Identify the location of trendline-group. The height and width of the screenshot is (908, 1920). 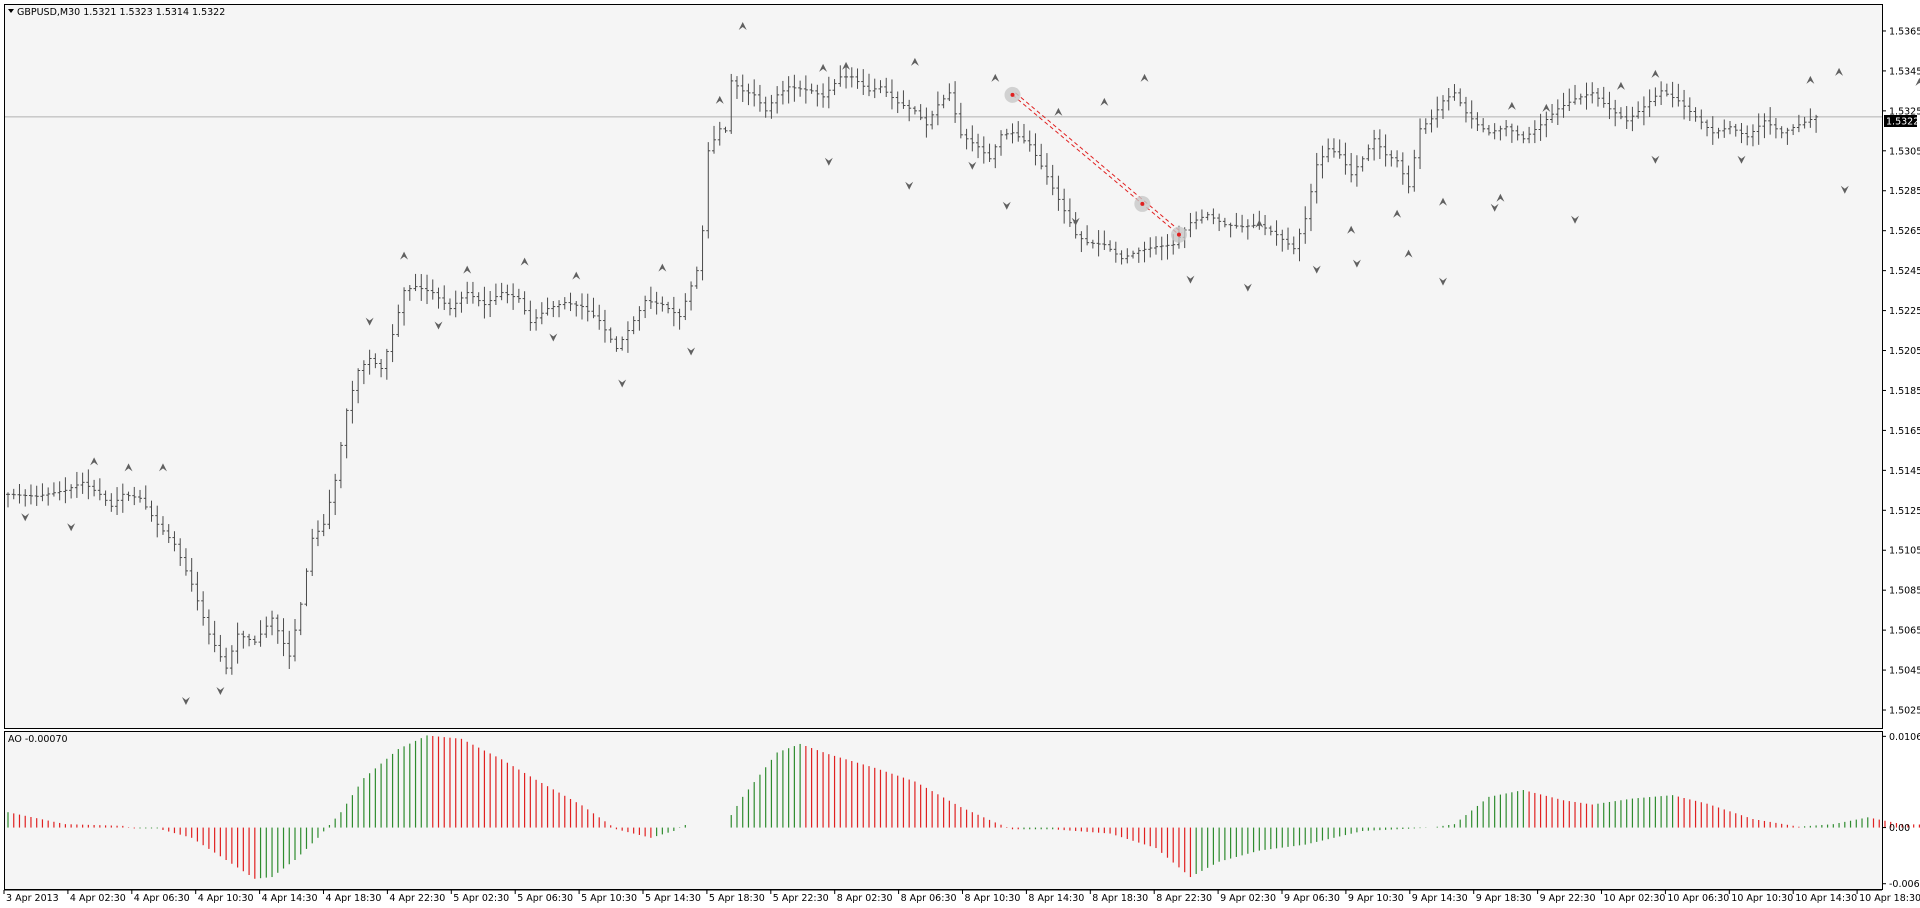
(1095, 164).